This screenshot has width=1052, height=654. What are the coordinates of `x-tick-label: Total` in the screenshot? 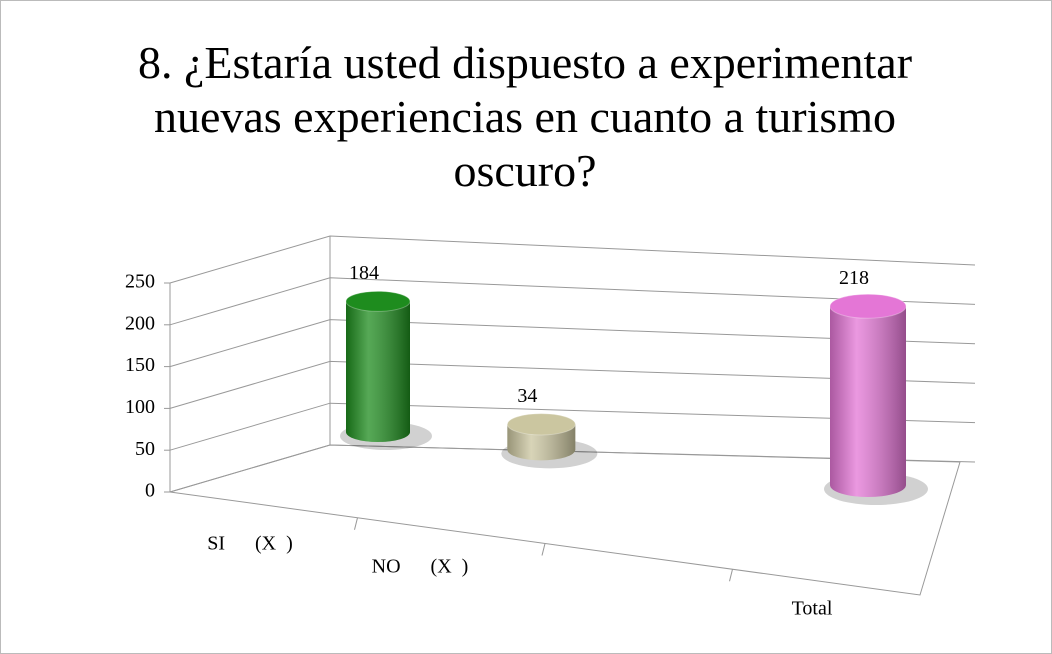 It's located at (812, 609).